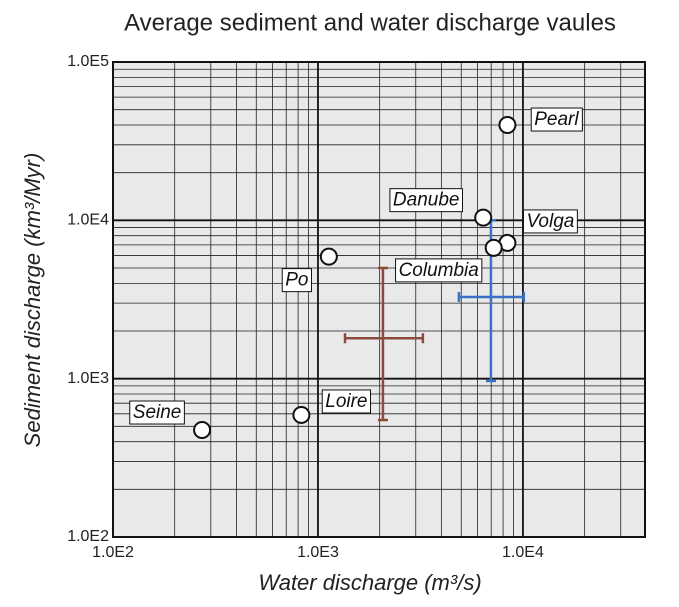  I want to click on point-label: Seine, so click(157, 412).